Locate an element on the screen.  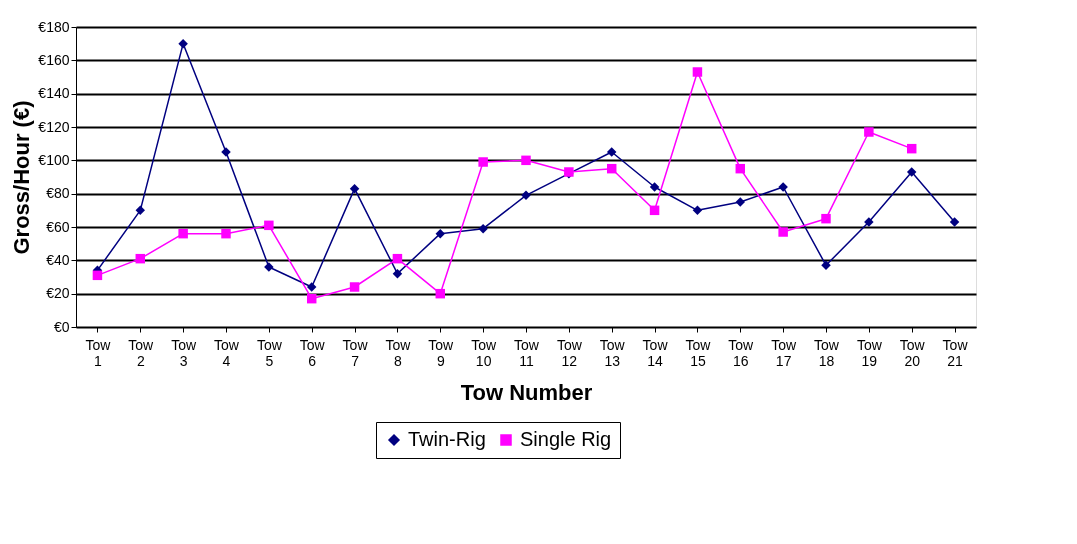
x-tick-label: Tow 5 is located at coordinates (269, 352).